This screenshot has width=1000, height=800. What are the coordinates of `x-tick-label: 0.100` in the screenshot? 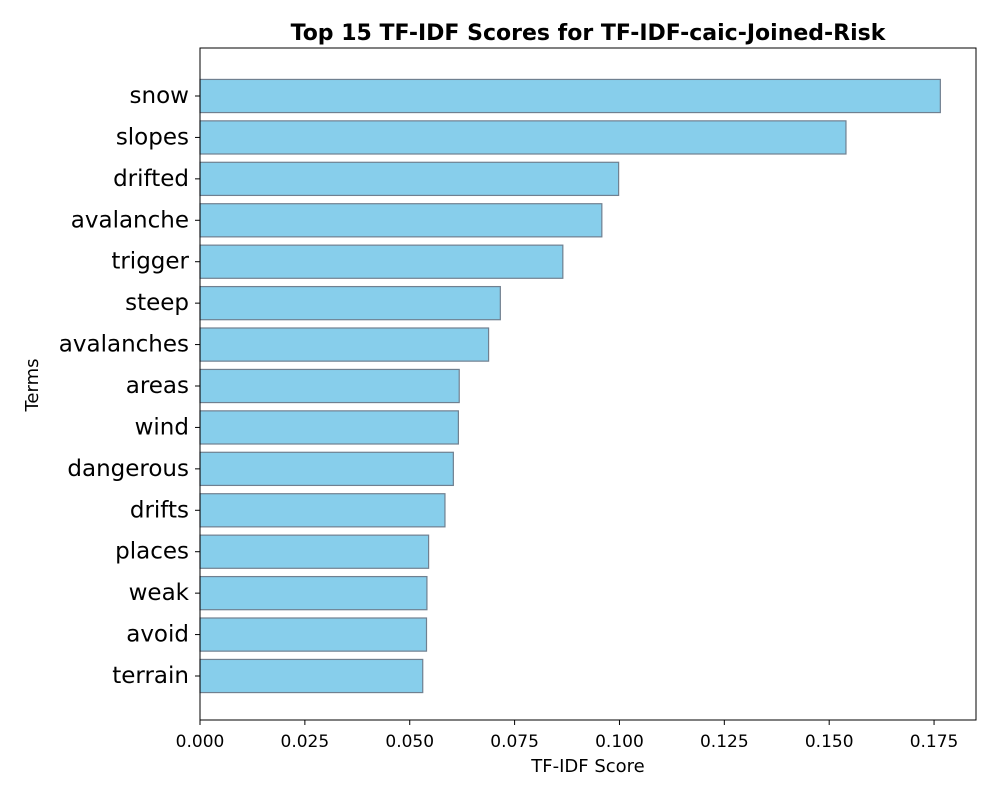 It's located at (619, 742).